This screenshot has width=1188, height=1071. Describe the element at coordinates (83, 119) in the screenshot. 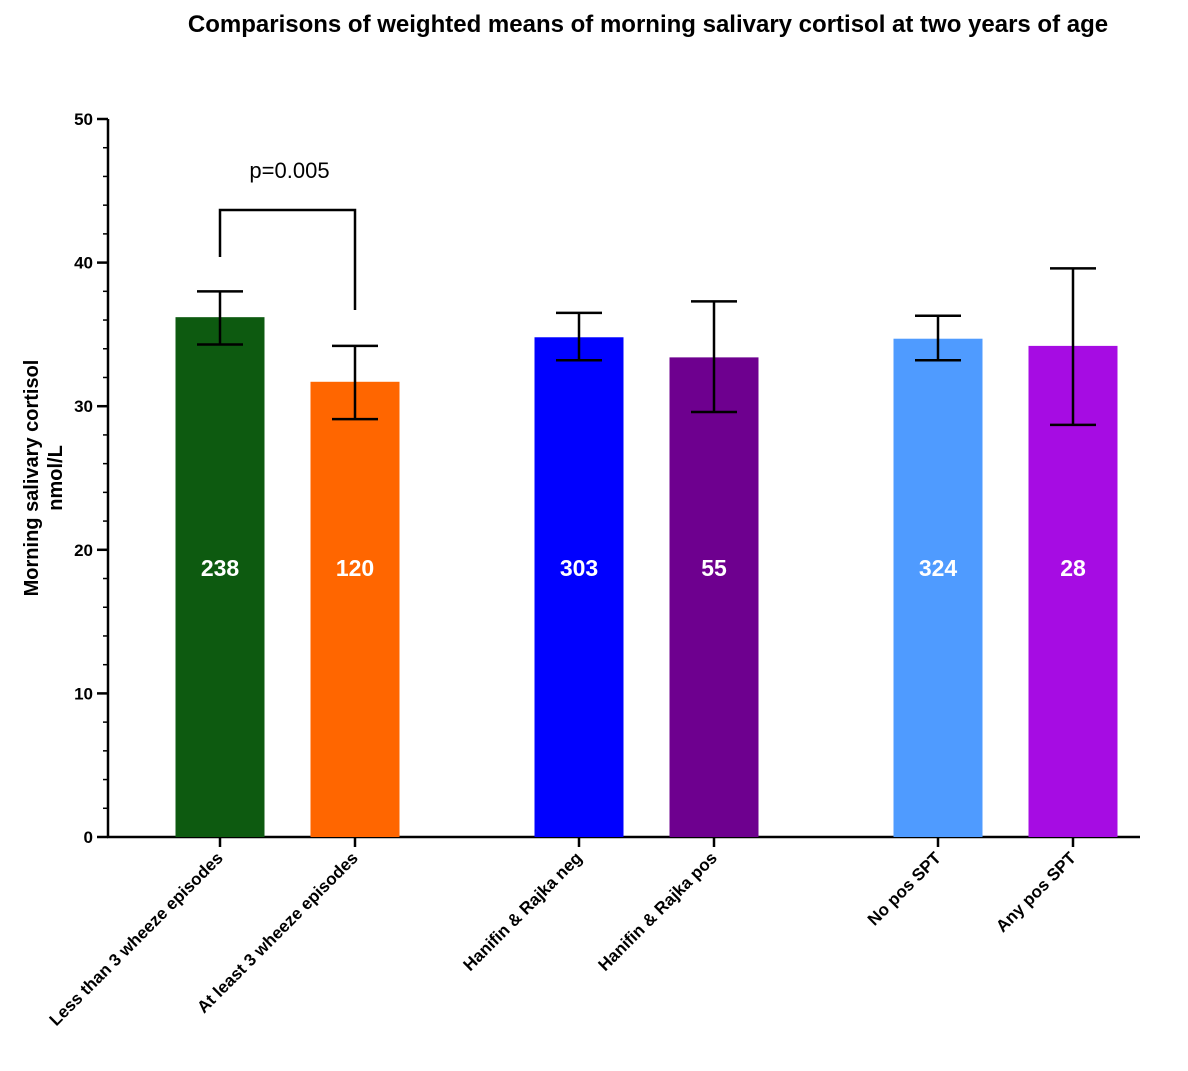

I see `y-tick-label: 50` at that location.